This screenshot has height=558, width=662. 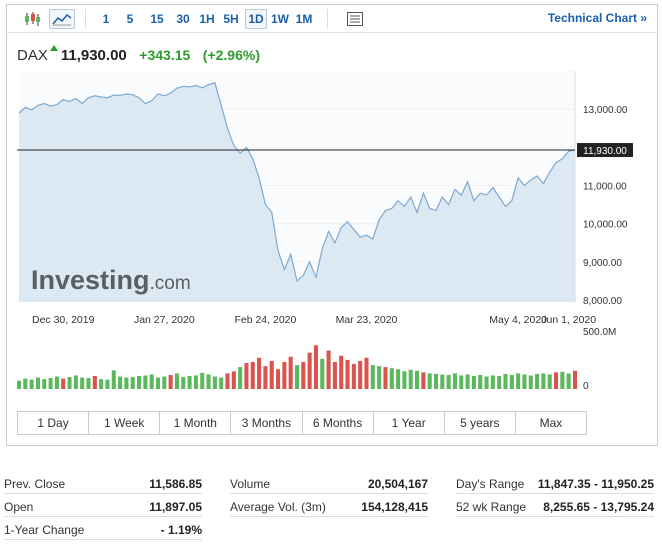 I want to click on technical-chart-link: Technical Chart », so click(x=597, y=18).